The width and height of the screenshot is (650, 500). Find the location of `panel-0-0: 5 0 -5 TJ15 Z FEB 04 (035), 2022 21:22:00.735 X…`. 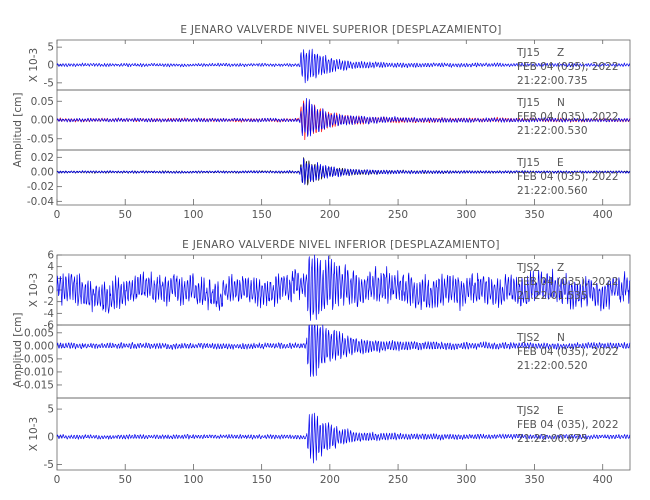

panel-0-0: 5 0 -5 TJ15 Z FEB 04 (035), 2022 21:22:00.735 X… is located at coordinates (329, 65).